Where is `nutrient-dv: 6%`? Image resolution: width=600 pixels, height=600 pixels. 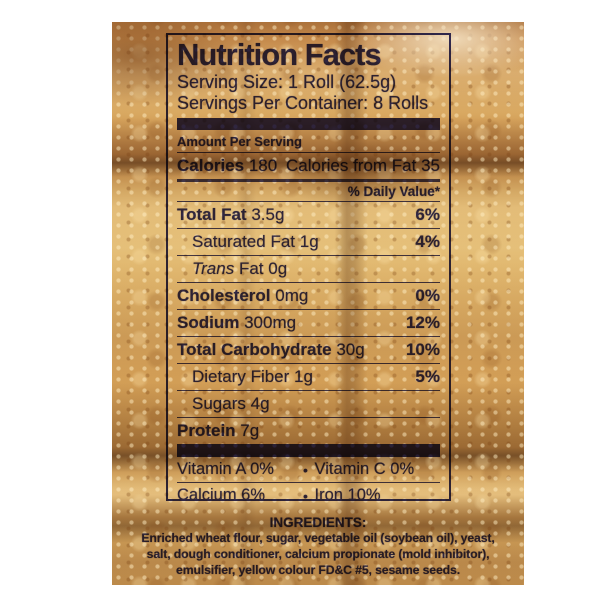
nutrient-dv: 6% is located at coordinates (427, 214).